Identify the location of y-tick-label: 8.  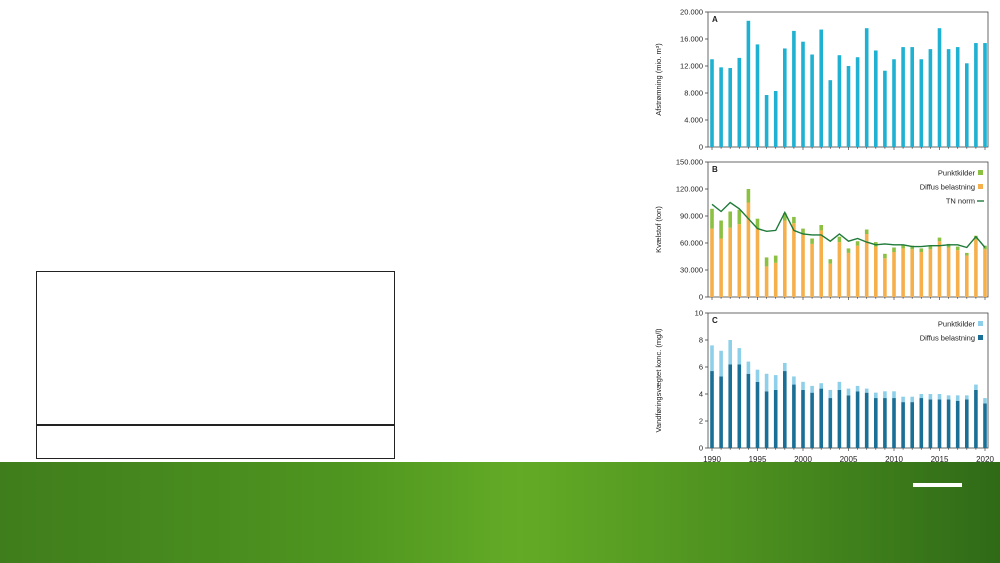
(701, 340).